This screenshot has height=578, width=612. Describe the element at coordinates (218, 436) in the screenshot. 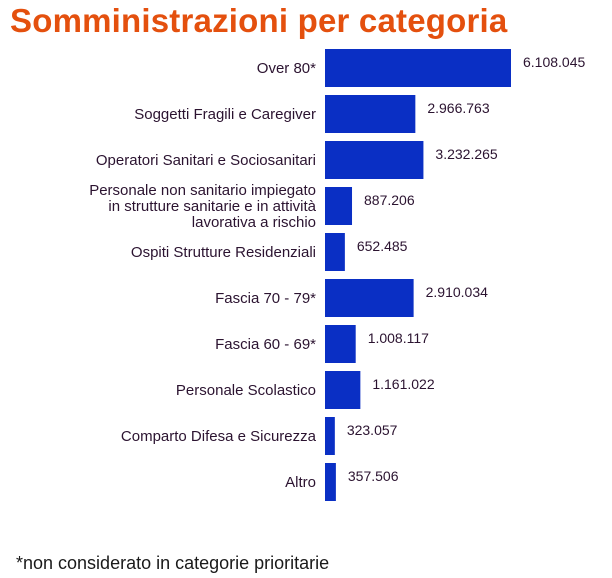

I see `category-label: Comparto Difesa e Sicurezza` at that location.